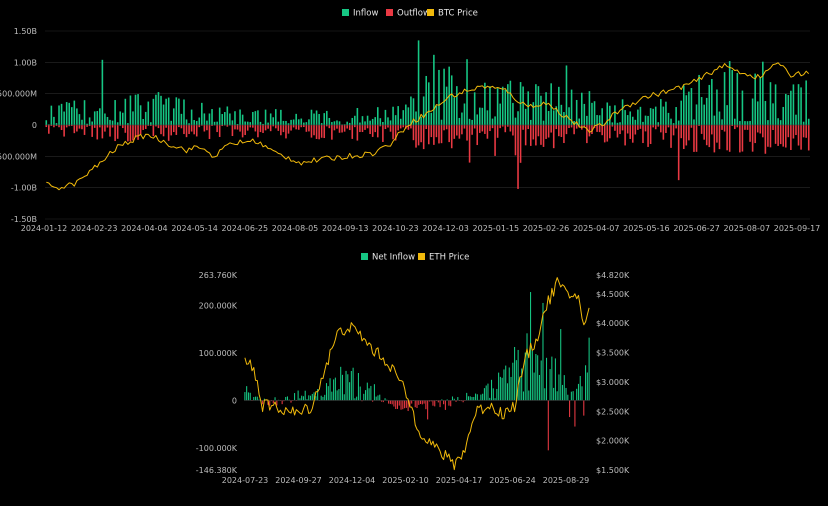 The width and height of the screenshot is (828, 506). I want to click on btc-x-tick-label: 2025-06-27, so click(696, 228).